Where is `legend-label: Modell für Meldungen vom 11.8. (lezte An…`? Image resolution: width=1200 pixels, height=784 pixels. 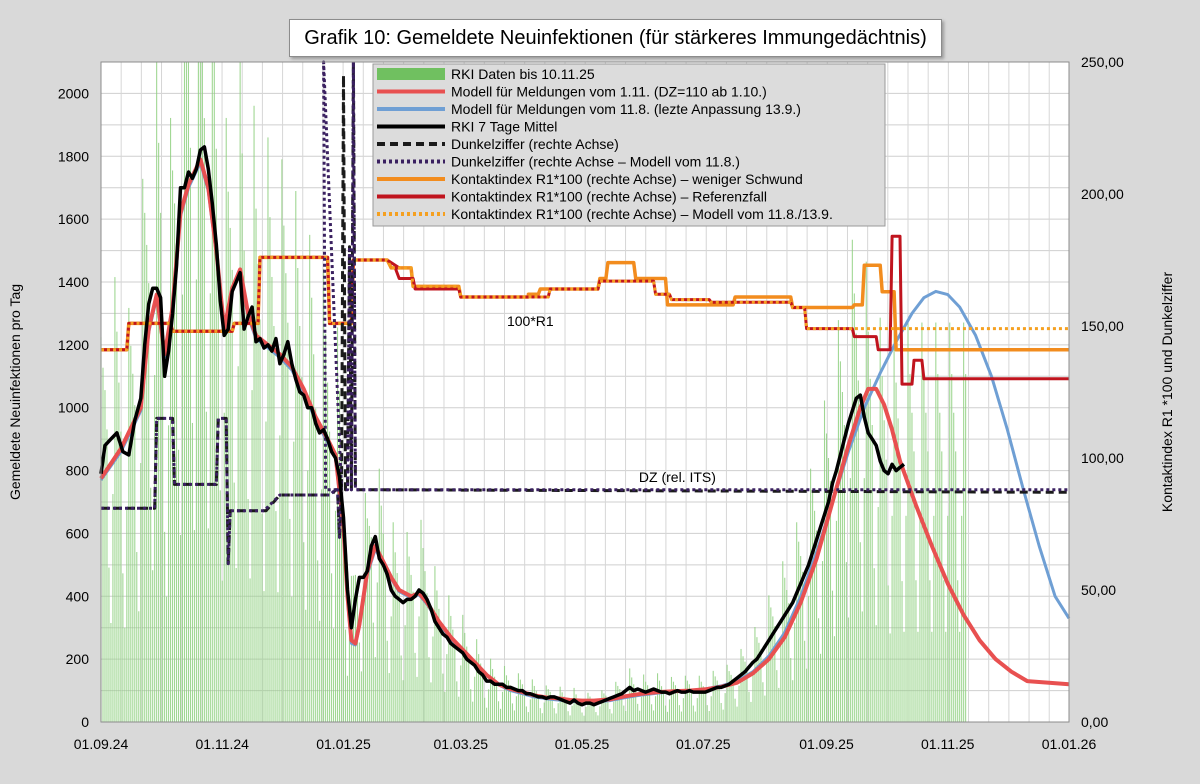
legend-label: Modell für Meldungen vom 11.8. (lezte An… is located at coordinates (626, 109).